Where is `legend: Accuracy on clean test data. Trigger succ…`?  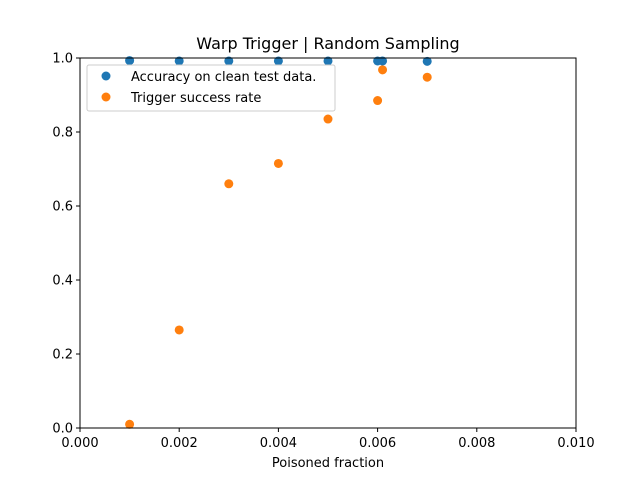
legend: Accuracy on clean test data. Trigger succ… is located at coordinates (211, 88).